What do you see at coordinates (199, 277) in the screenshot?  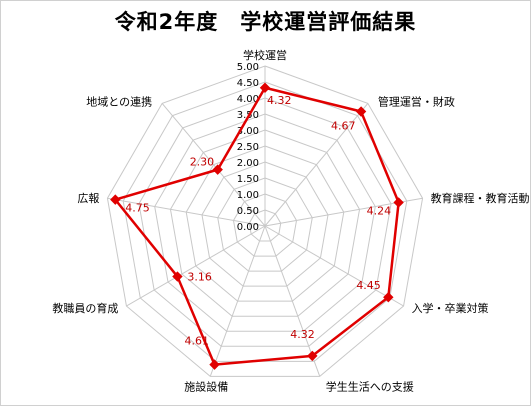 I see `data-label: 3.16` at bounding box center [199, 277].